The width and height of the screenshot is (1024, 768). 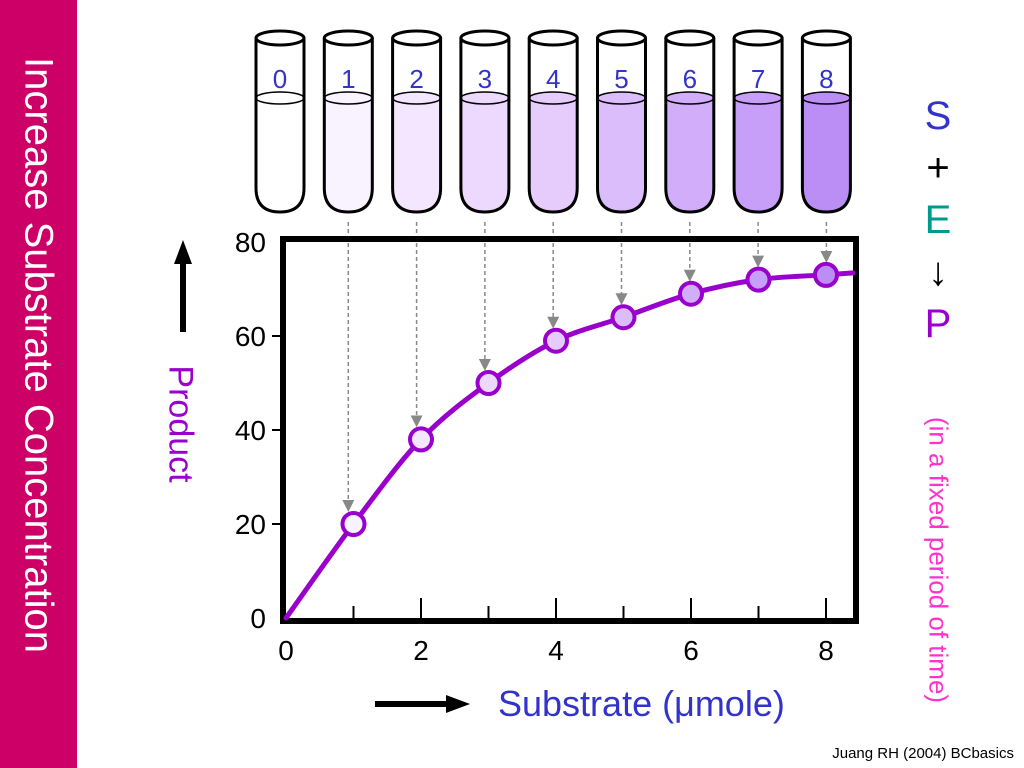 I want to click on test-tube: 7, so click(x=758, y=121).